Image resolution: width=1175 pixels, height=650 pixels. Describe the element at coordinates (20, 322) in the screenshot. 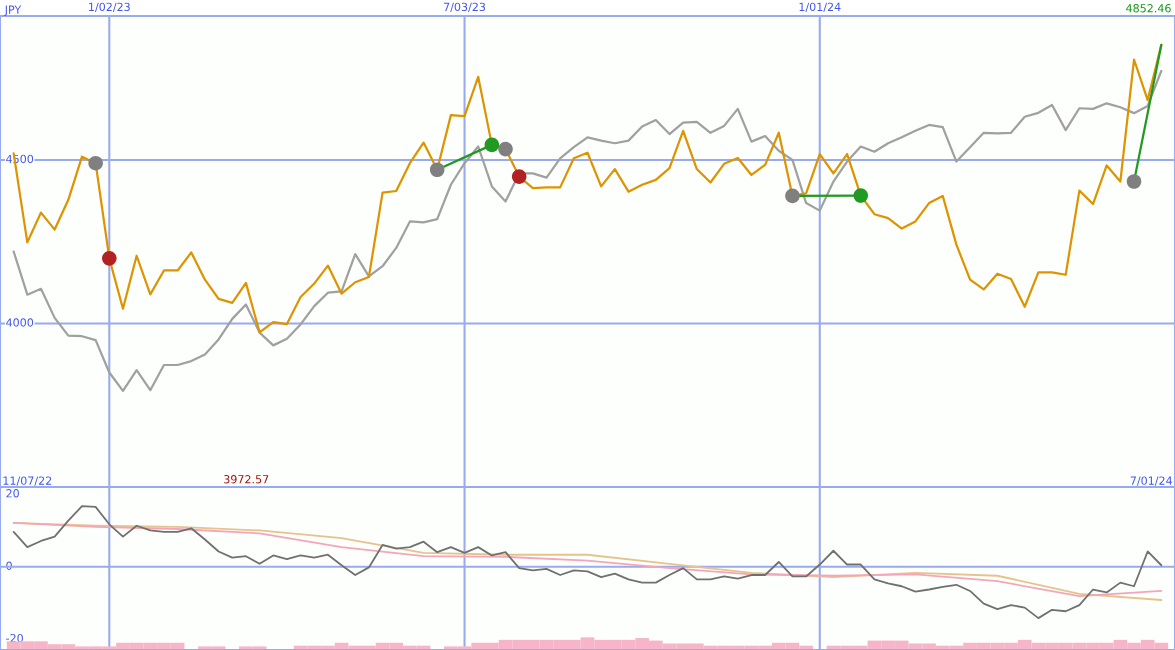

I see `y-tick-label: 4000` at that location.